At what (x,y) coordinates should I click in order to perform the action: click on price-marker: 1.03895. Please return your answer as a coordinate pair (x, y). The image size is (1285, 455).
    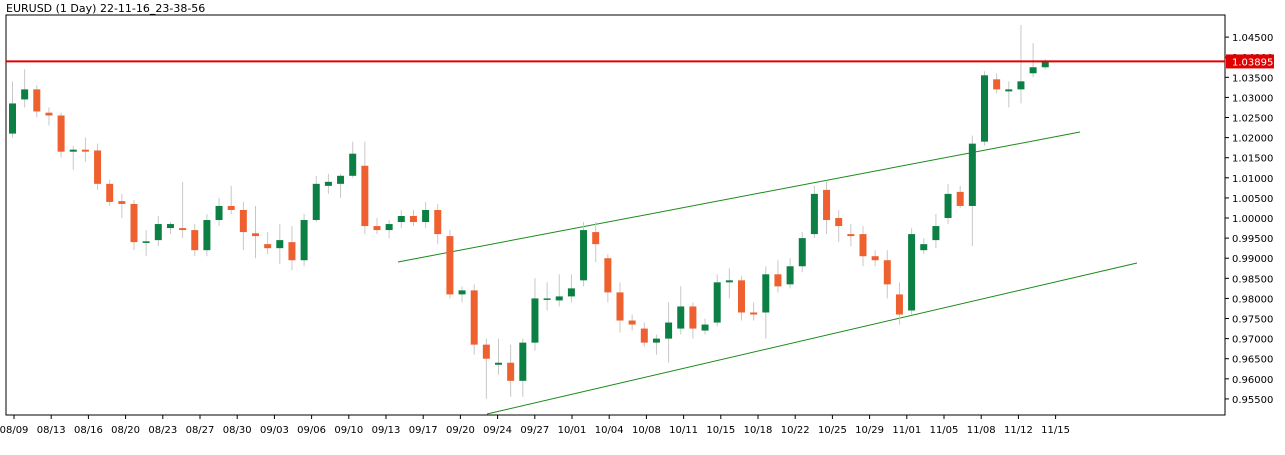
    Looking at the image, I should click on (640, 61).